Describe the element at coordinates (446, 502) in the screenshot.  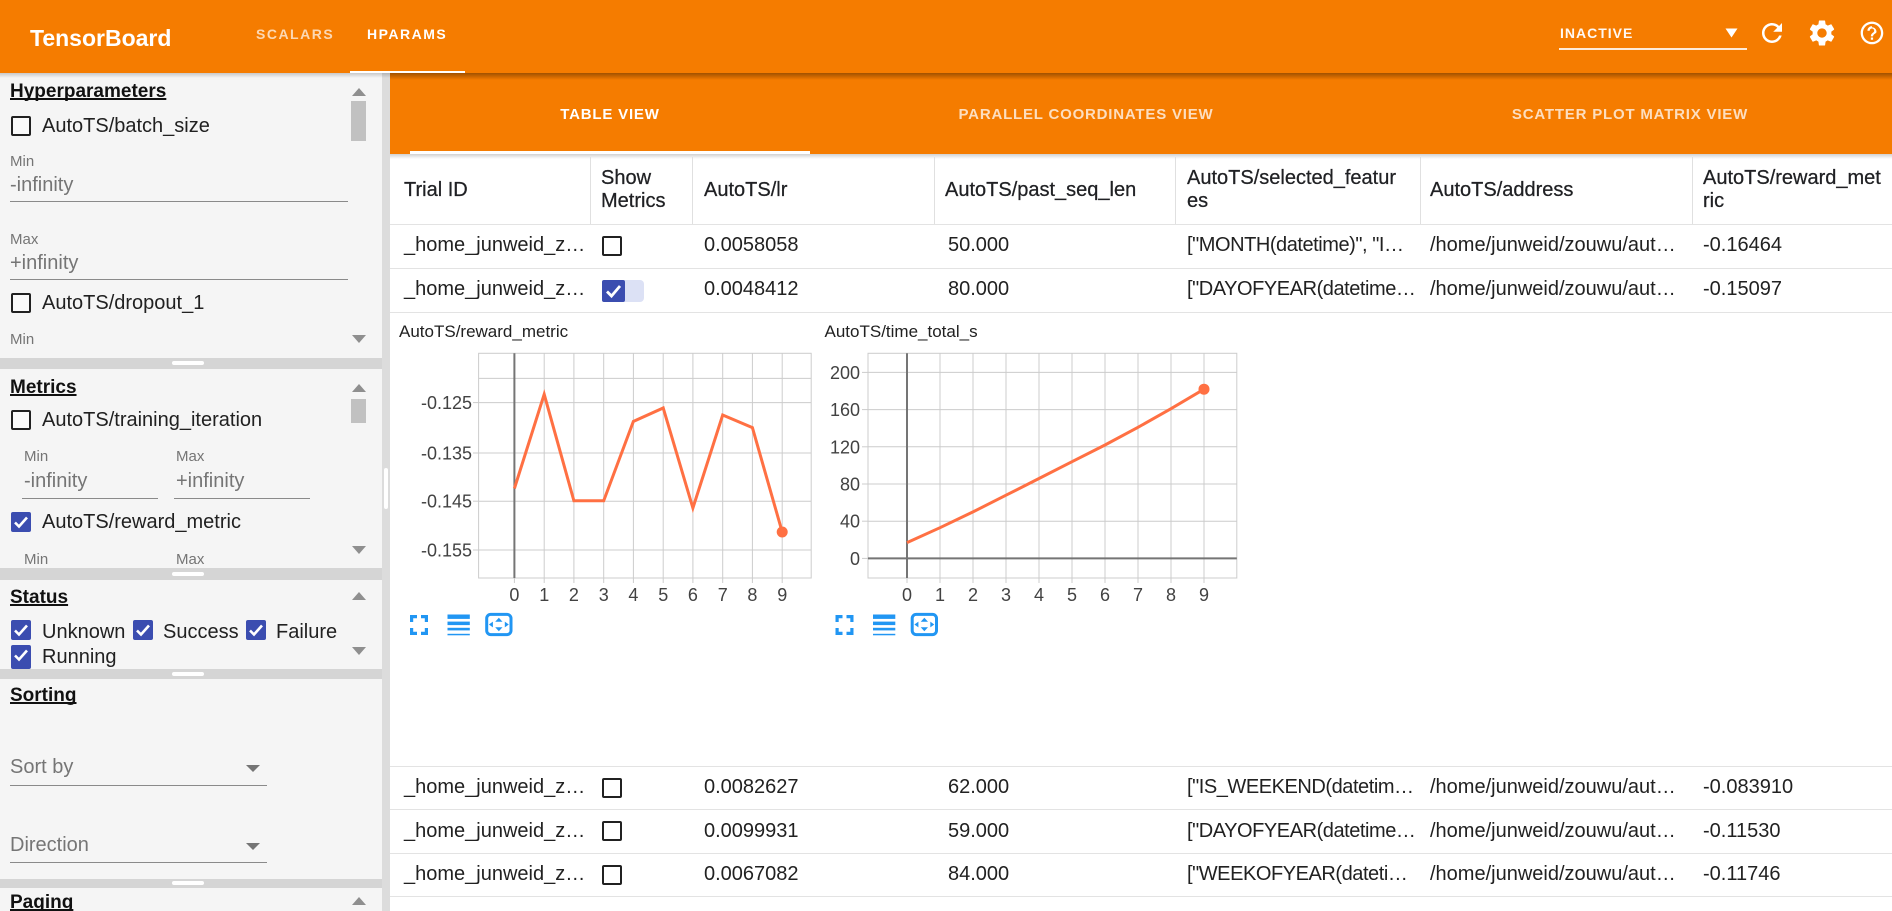
I see `svg-text: -0.145` at that location.